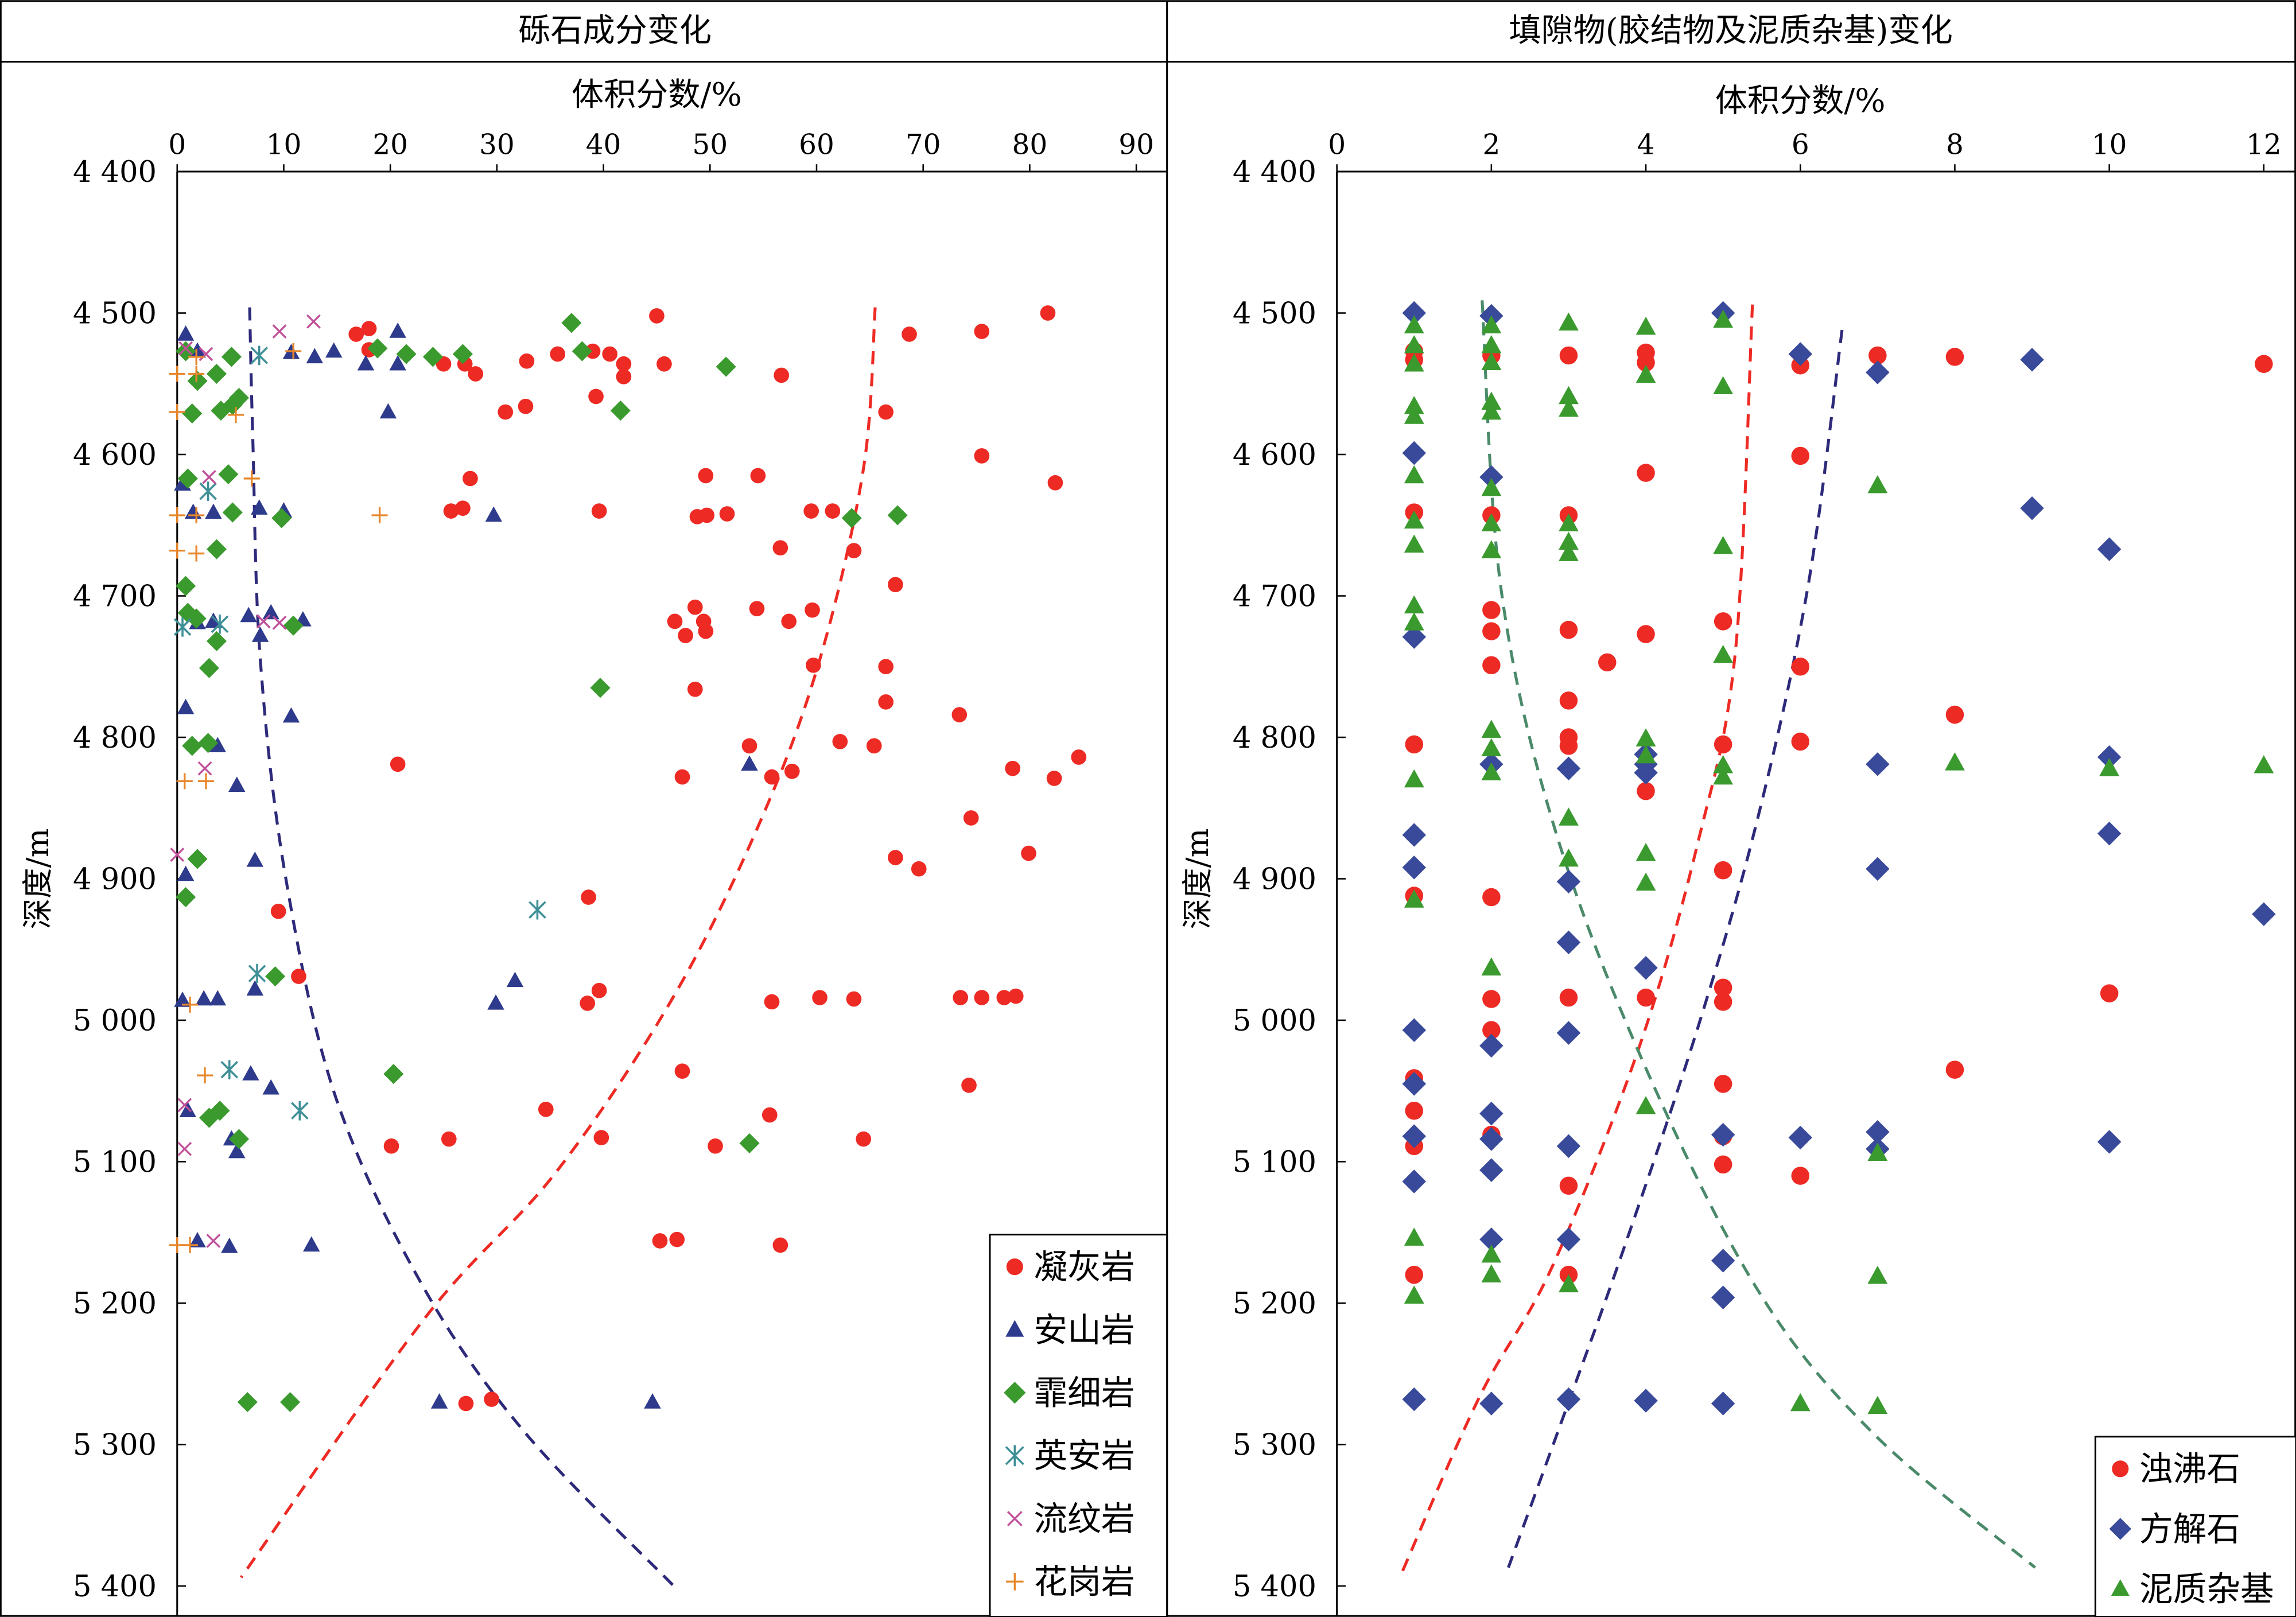  I want to click on y-tick-label: 5 100, so click(115, 1162).